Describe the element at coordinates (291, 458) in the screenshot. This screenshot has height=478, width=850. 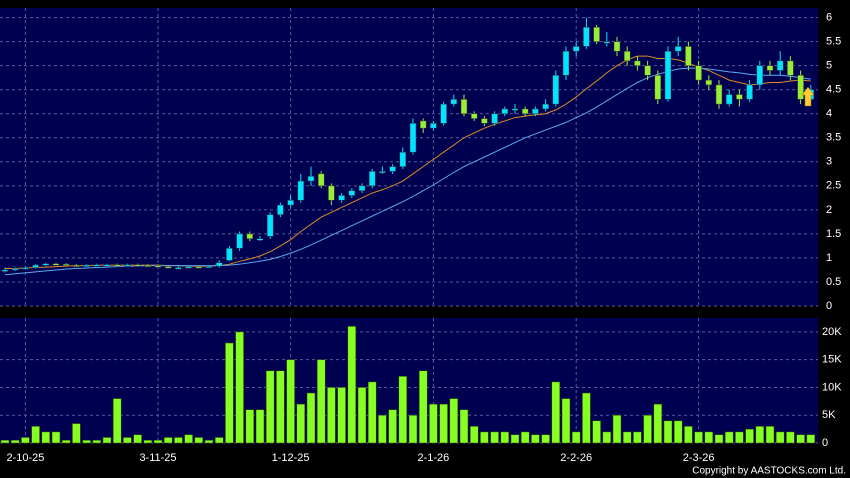
I see `x-tick-label: 1-12-25` at that location.